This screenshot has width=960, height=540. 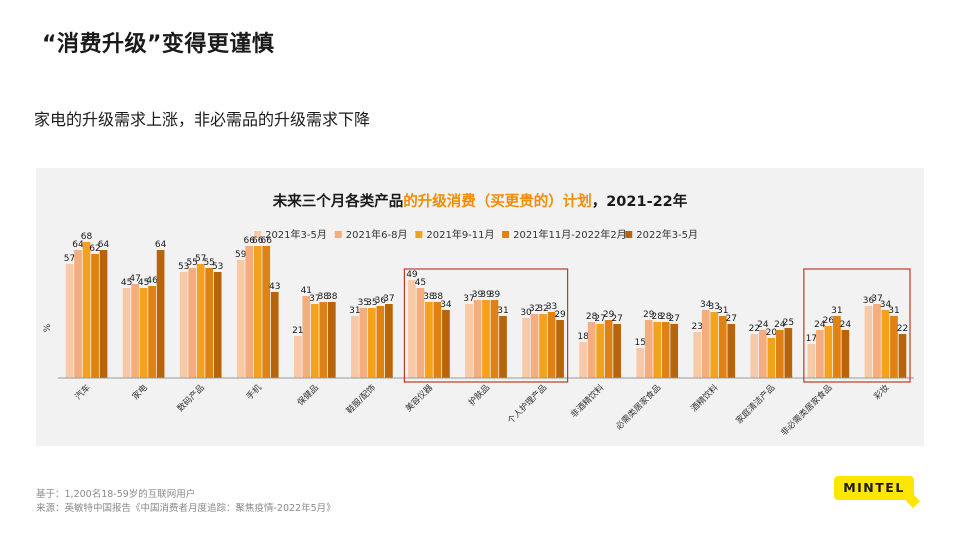 I want to click on data-label-0-4: 64, so click(x=104, y=245).